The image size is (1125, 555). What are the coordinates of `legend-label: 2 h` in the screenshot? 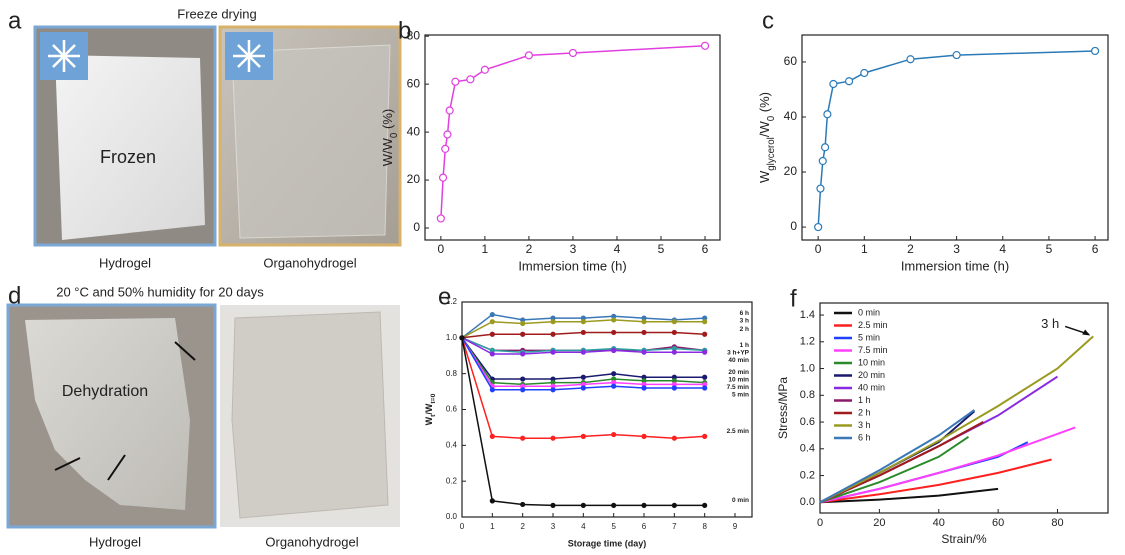 It's located at (864, 412).